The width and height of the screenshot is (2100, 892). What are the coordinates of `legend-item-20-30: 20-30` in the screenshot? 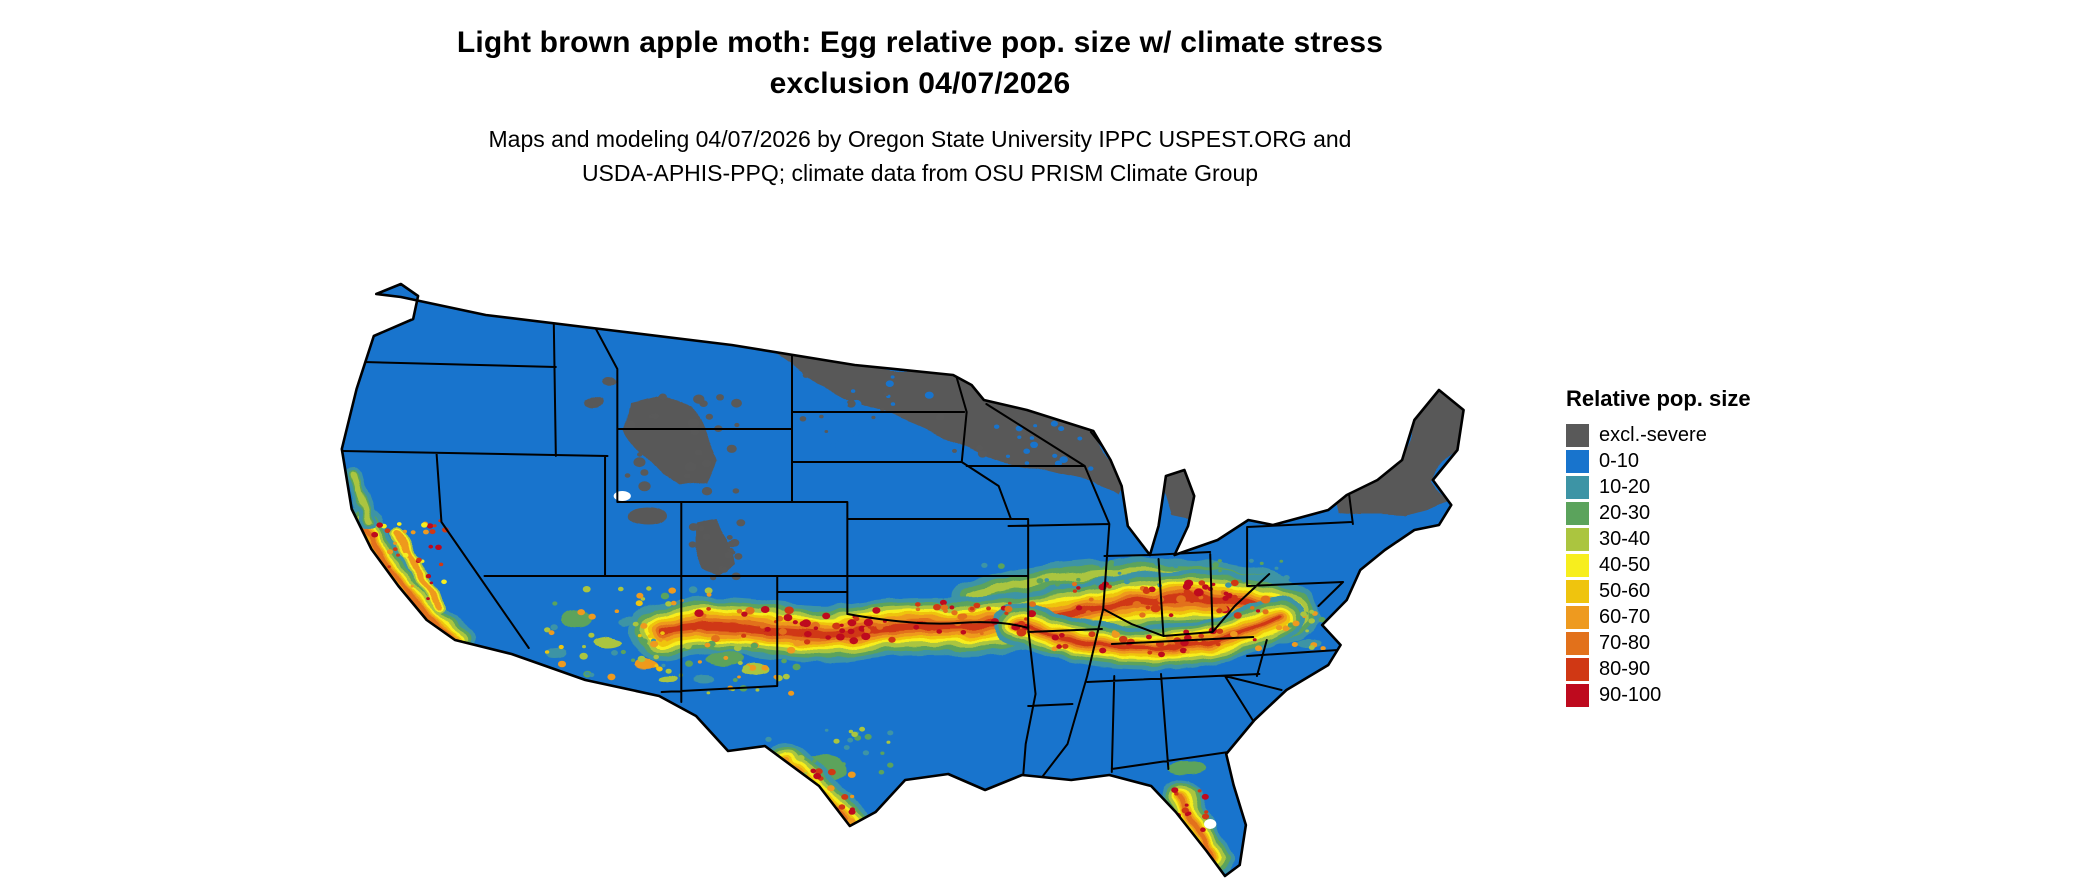 It's located at (1658, 513).